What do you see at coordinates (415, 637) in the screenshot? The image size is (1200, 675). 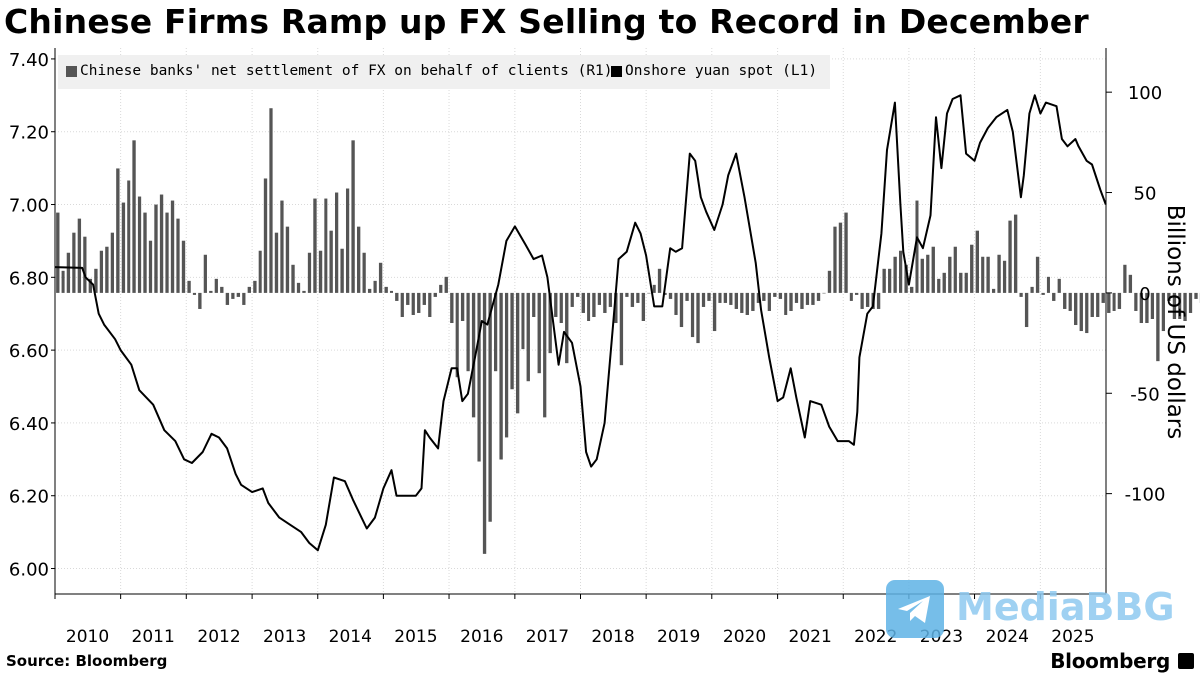 I see `x-tick-label: 2015` at bounding box center [415, 637].